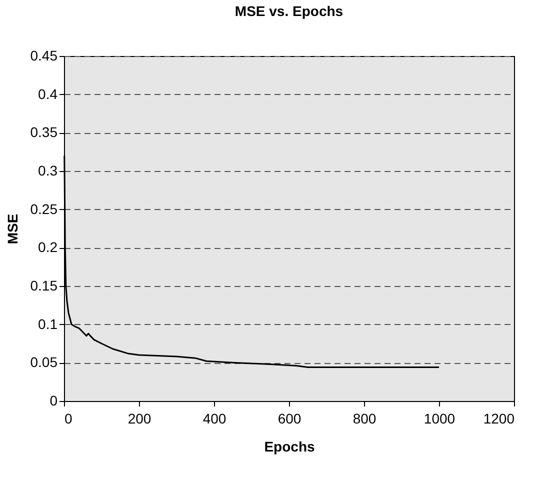  I want to click on chart-title: MSE vs. Epochs, so click(289, 11).